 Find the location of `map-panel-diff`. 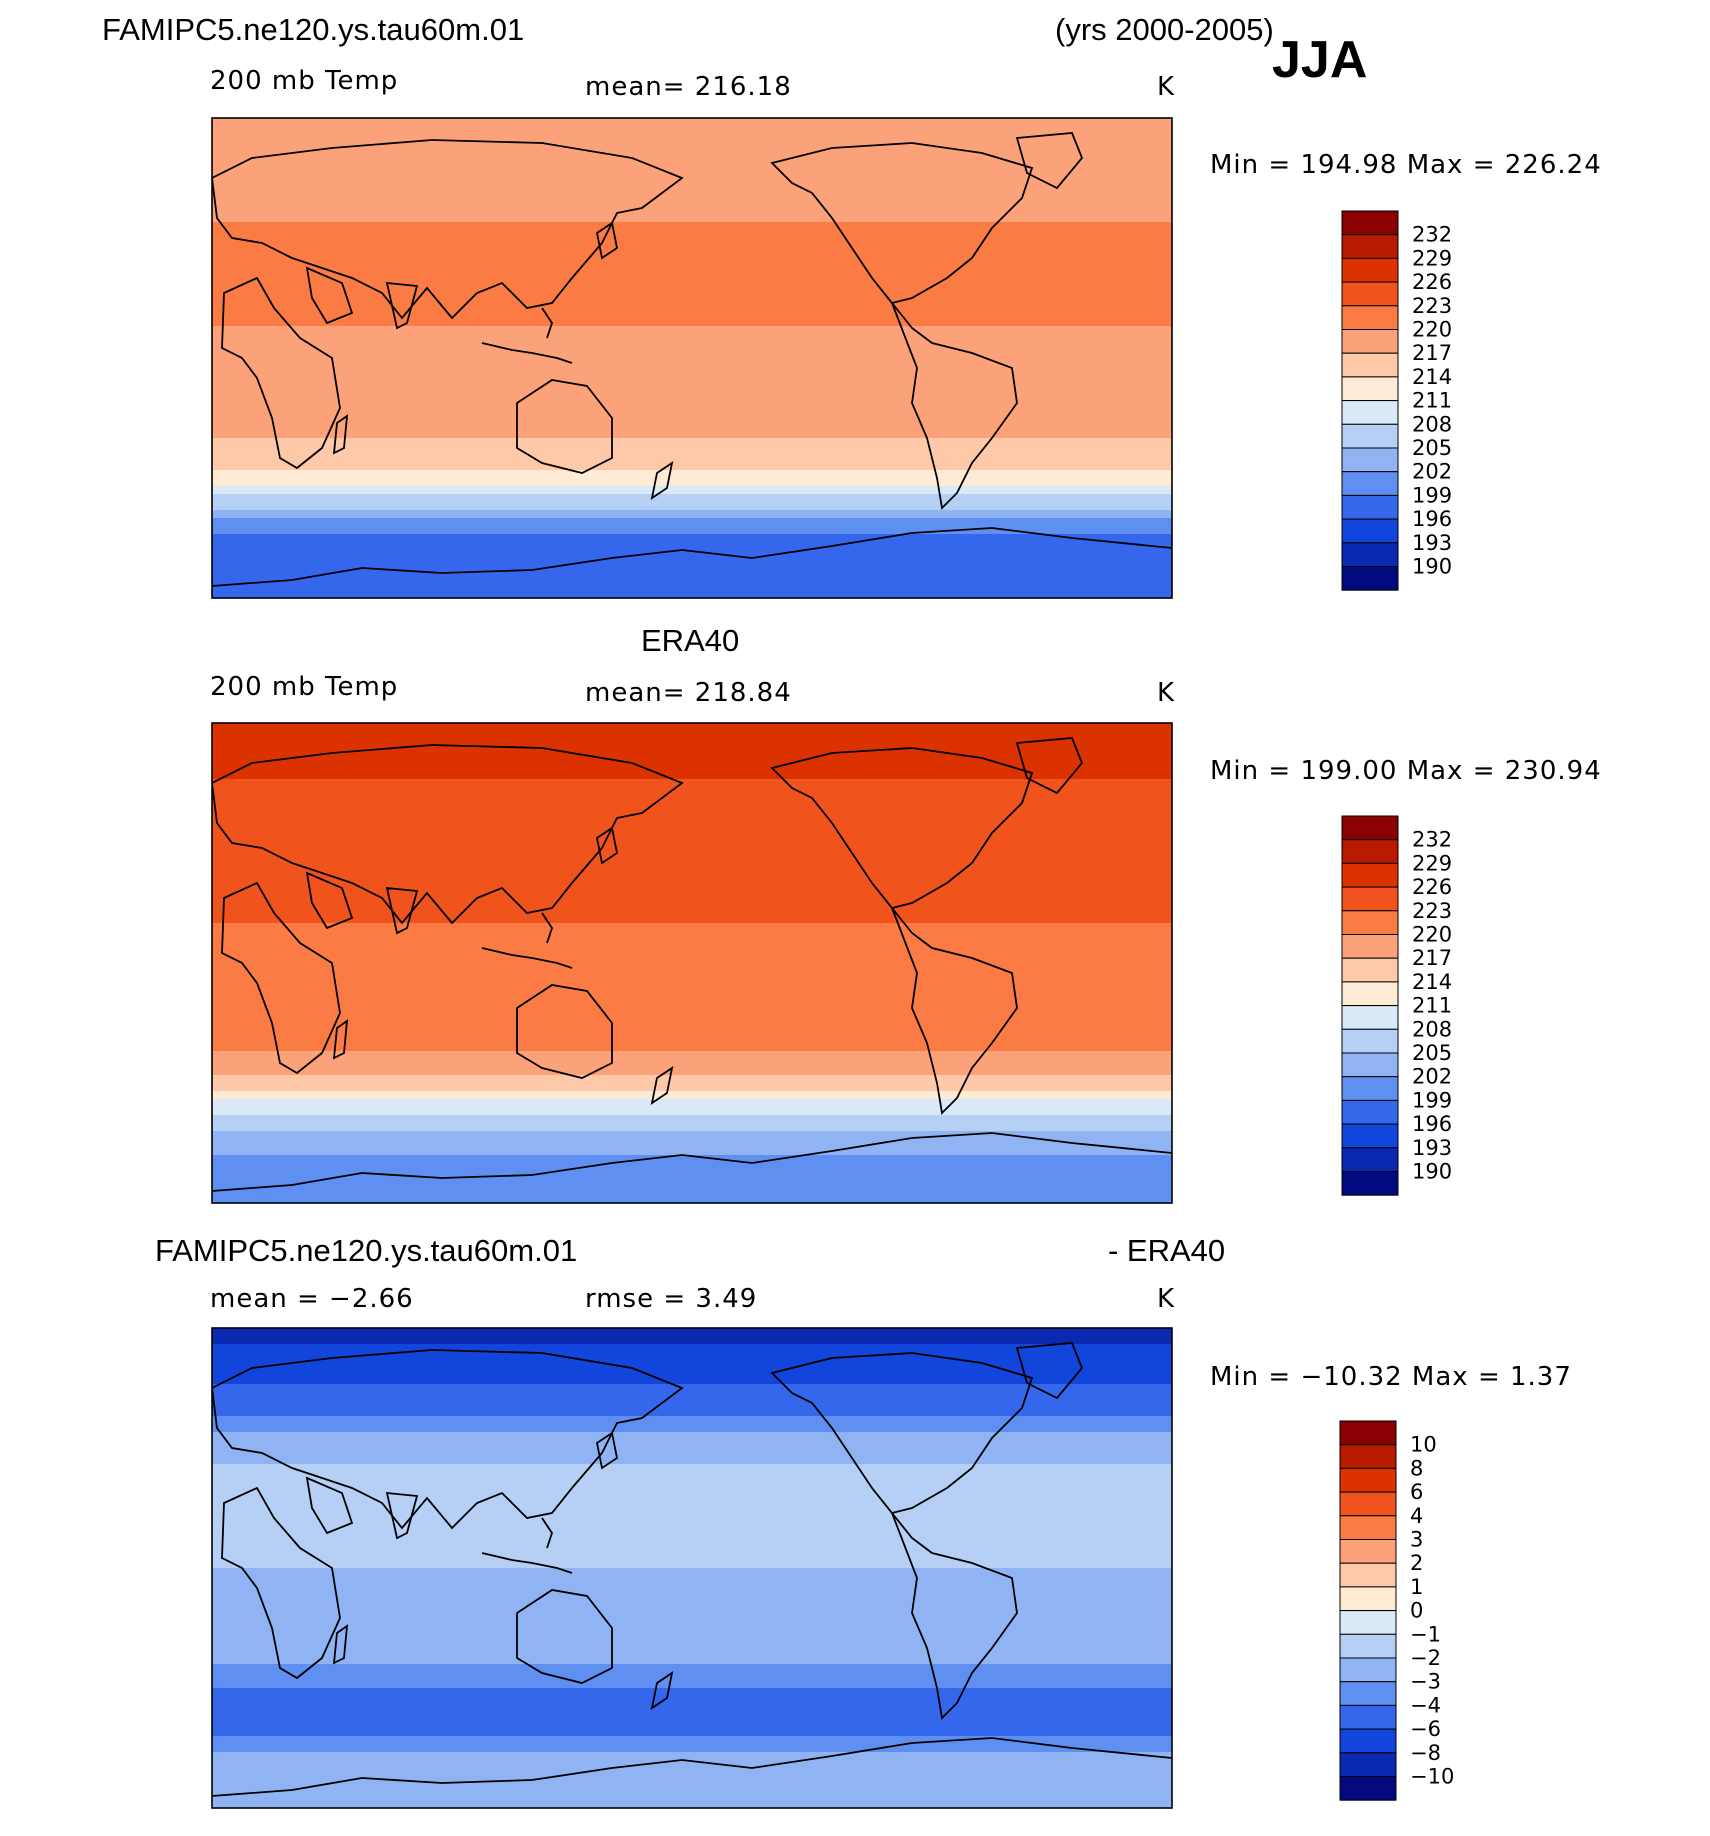

map-panel-diff is located at coordinates (692, 1568).